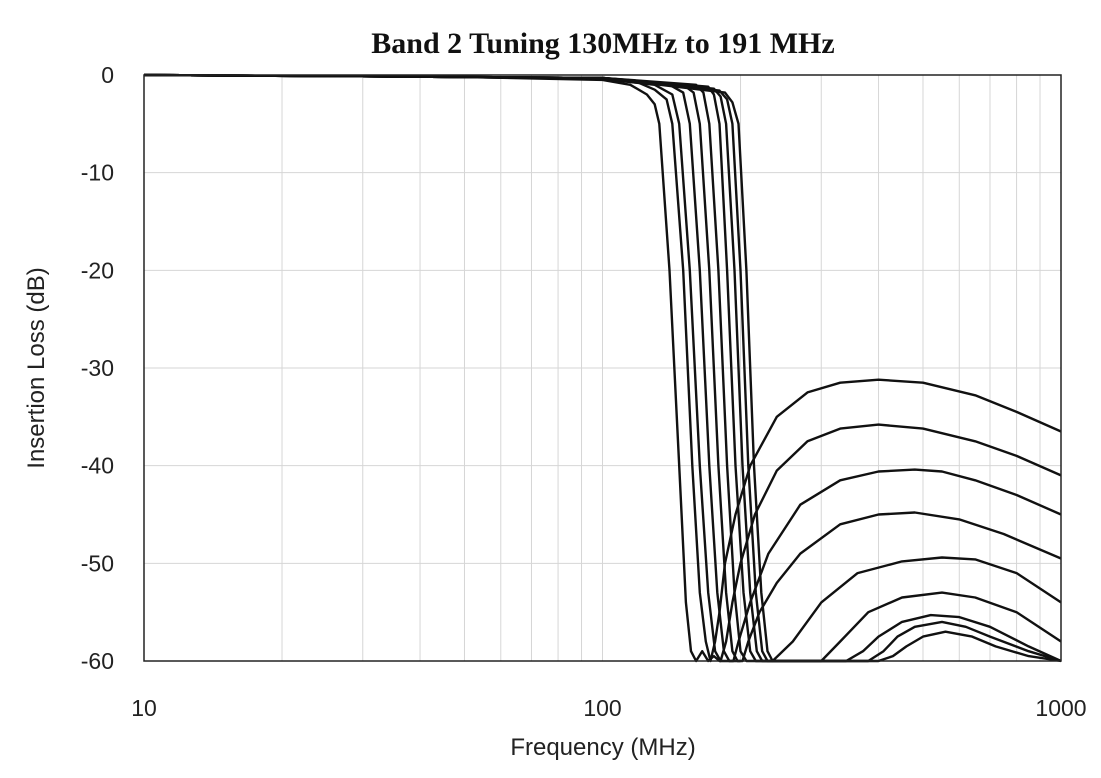 The width and height of the screenshot is (1101, 778). Describe the element at coordinates (144, 708) in the screenshot. I see `x-tick-label: 10` at that location.